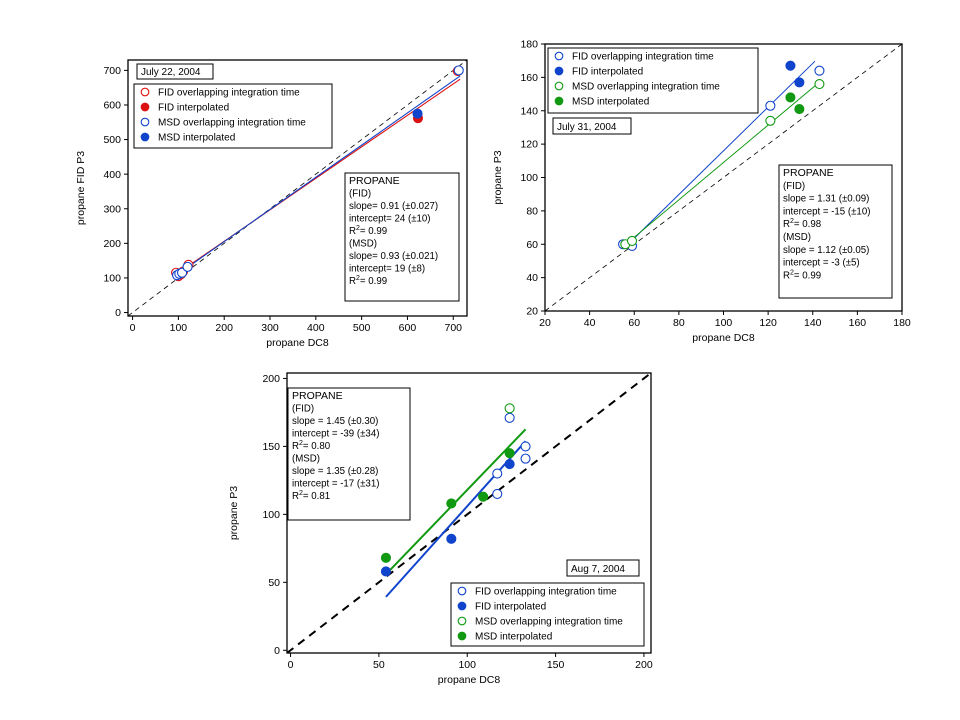 Image resolution: width=960 pixels, height=720 pixels. I want to click on plot-frame, so click(469, 513).